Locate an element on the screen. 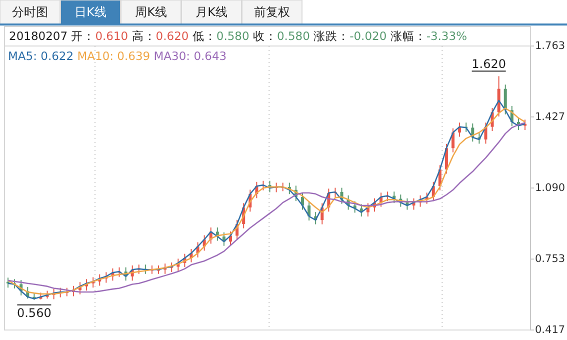 This screenshot has height=340, width=567. text: 涨幅： is located at coordinates (406, 36).